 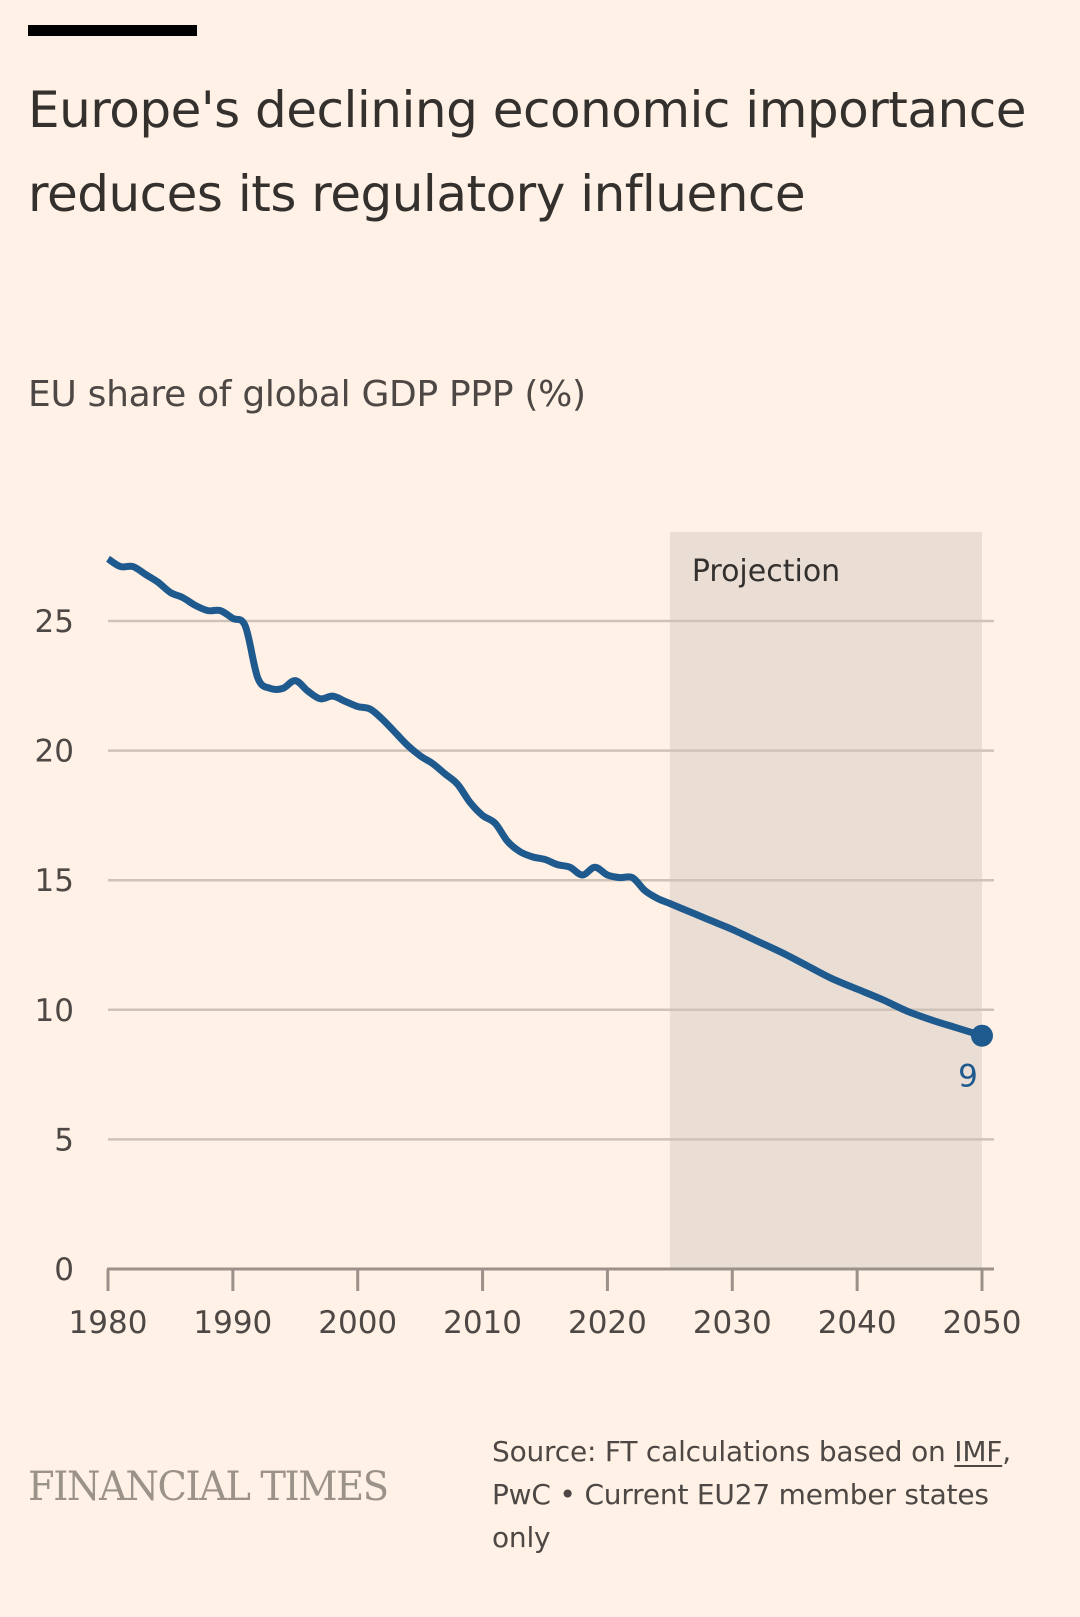 I want to click on x-tick-label: 2020, so click(x=607, y=1323).